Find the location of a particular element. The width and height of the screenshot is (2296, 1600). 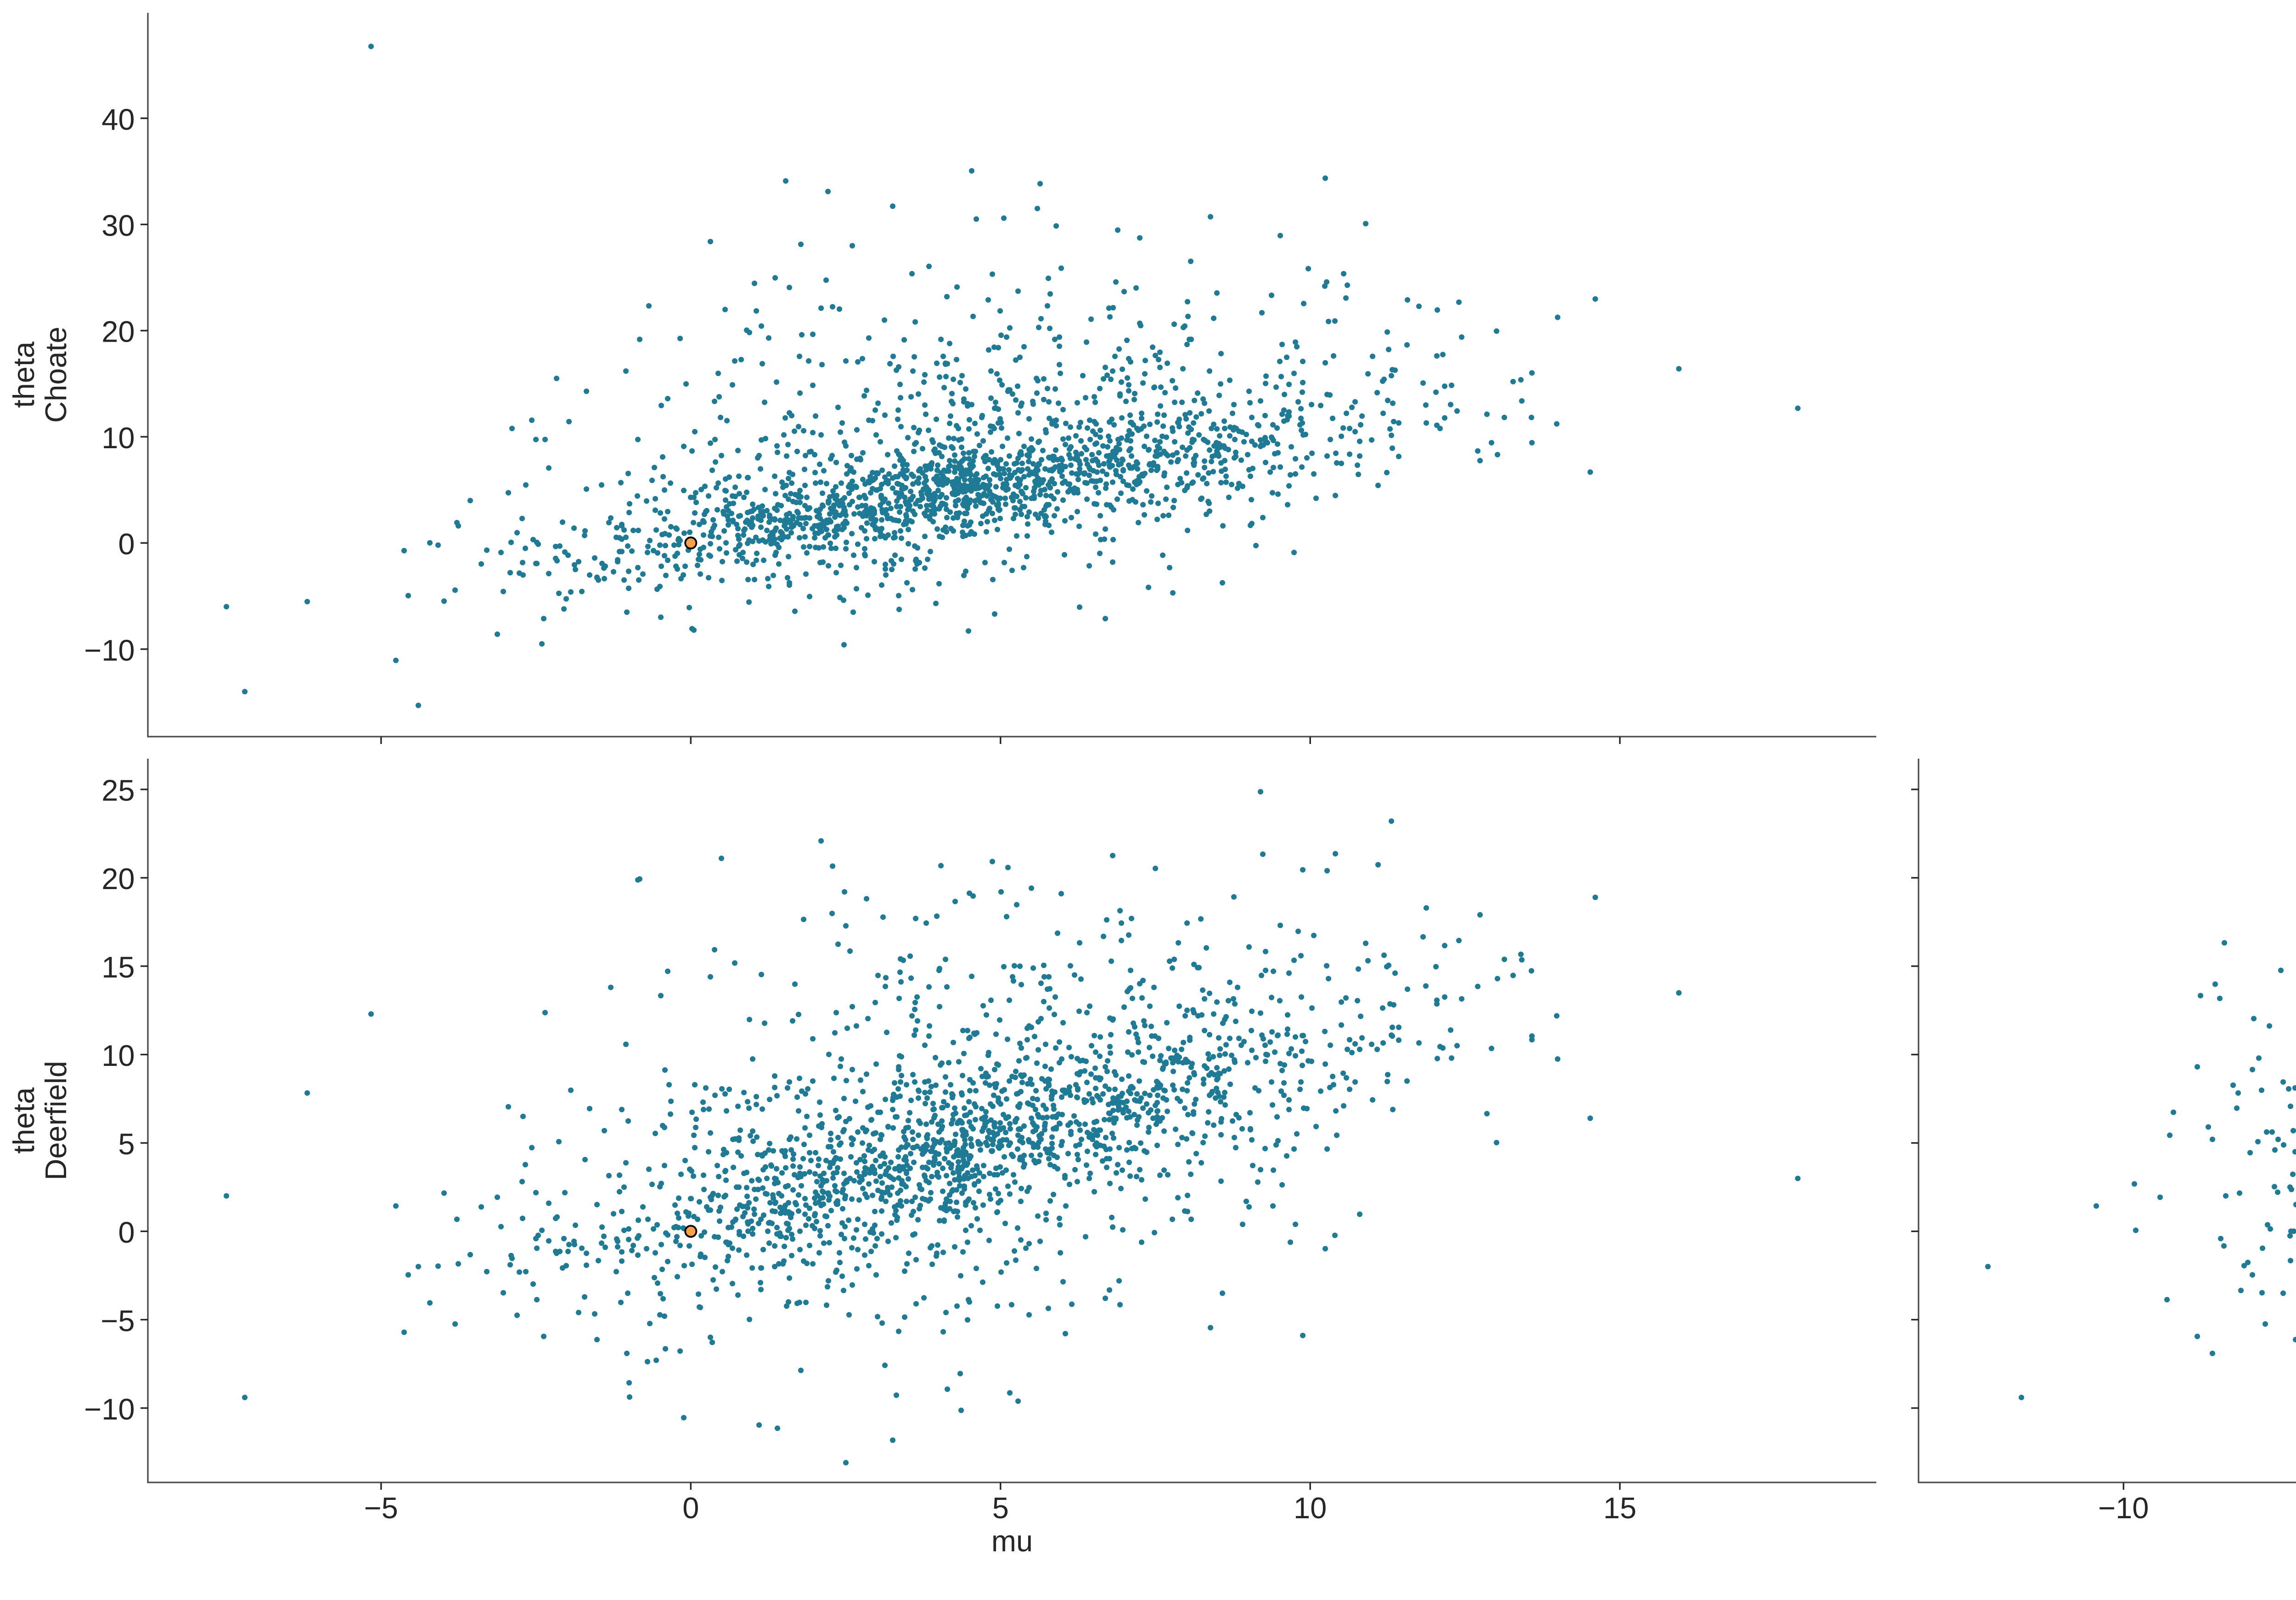

svg-text: 40 is located at coordinates (118, 119).